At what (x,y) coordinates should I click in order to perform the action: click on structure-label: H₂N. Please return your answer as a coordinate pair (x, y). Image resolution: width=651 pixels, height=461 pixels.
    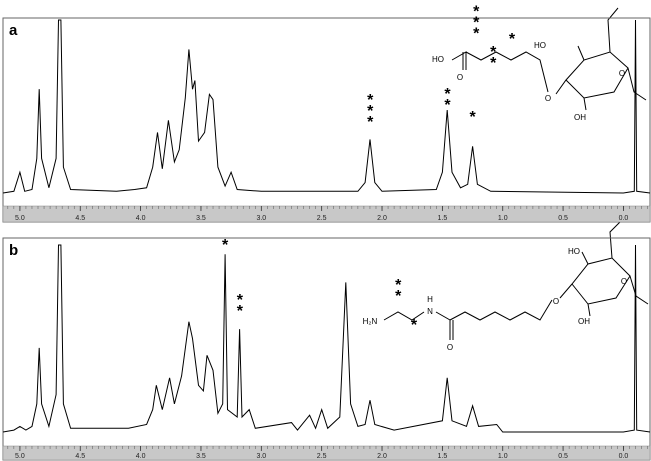
    Looking at the image, I should click on (370, 321).